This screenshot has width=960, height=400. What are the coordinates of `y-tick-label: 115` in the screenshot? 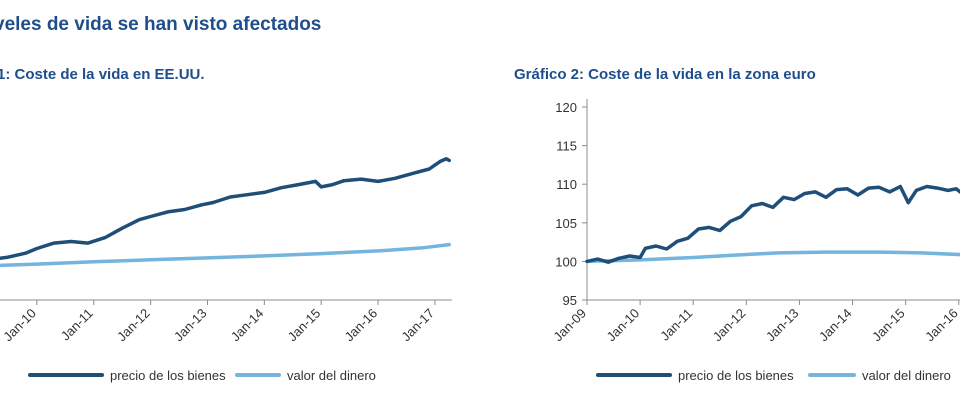 It's located at (566, 146).